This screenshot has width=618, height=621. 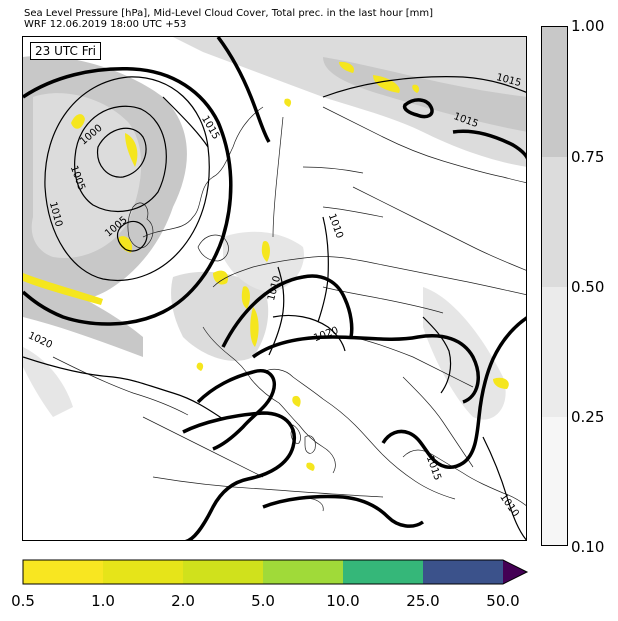 What do you see at coordinates (424, 87) in the screenshot?
I see `isobar-1015-north` at bounding box center [424, 87].